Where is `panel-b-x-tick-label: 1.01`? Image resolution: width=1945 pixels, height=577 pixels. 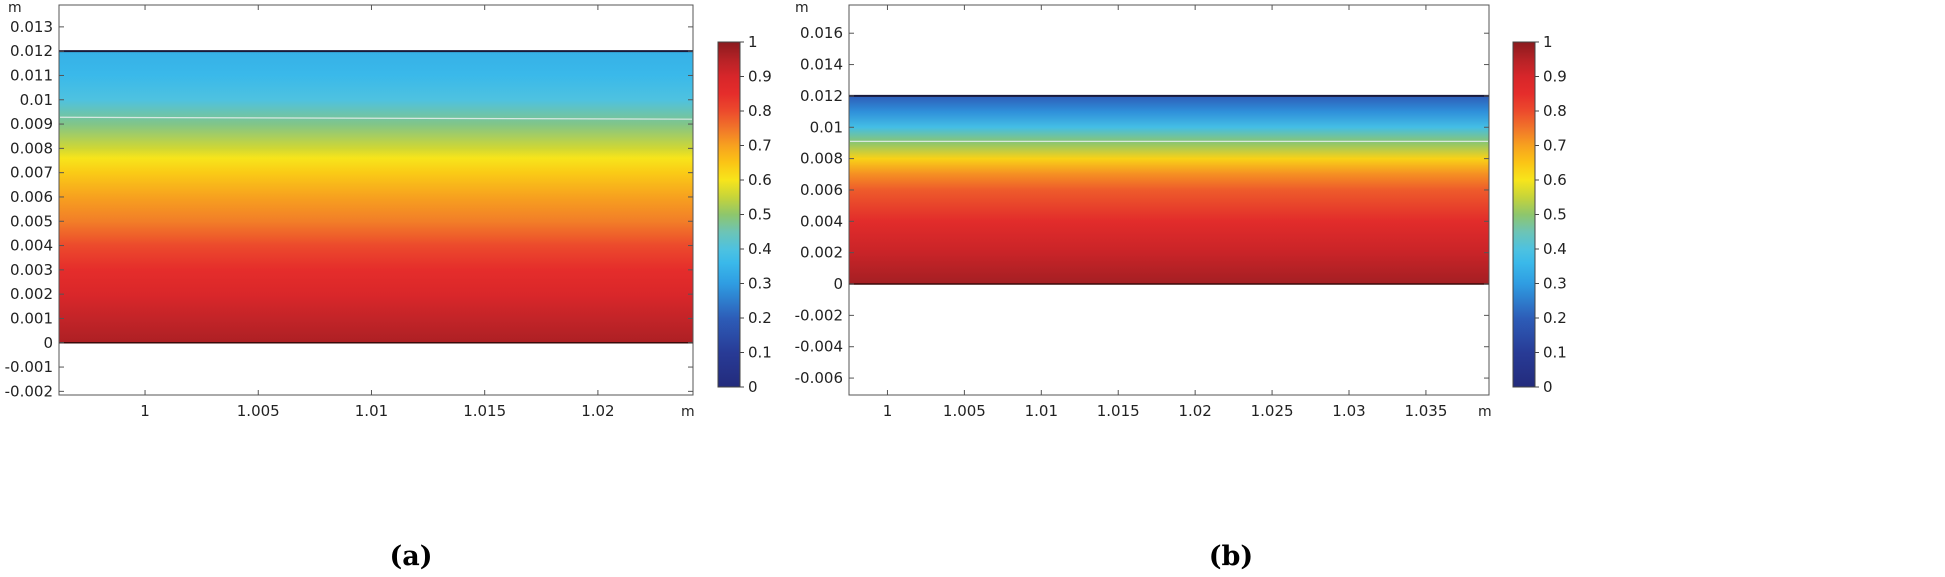
panel-b-x-tick-label: 1.01 is located at coordinates (1041, 411).